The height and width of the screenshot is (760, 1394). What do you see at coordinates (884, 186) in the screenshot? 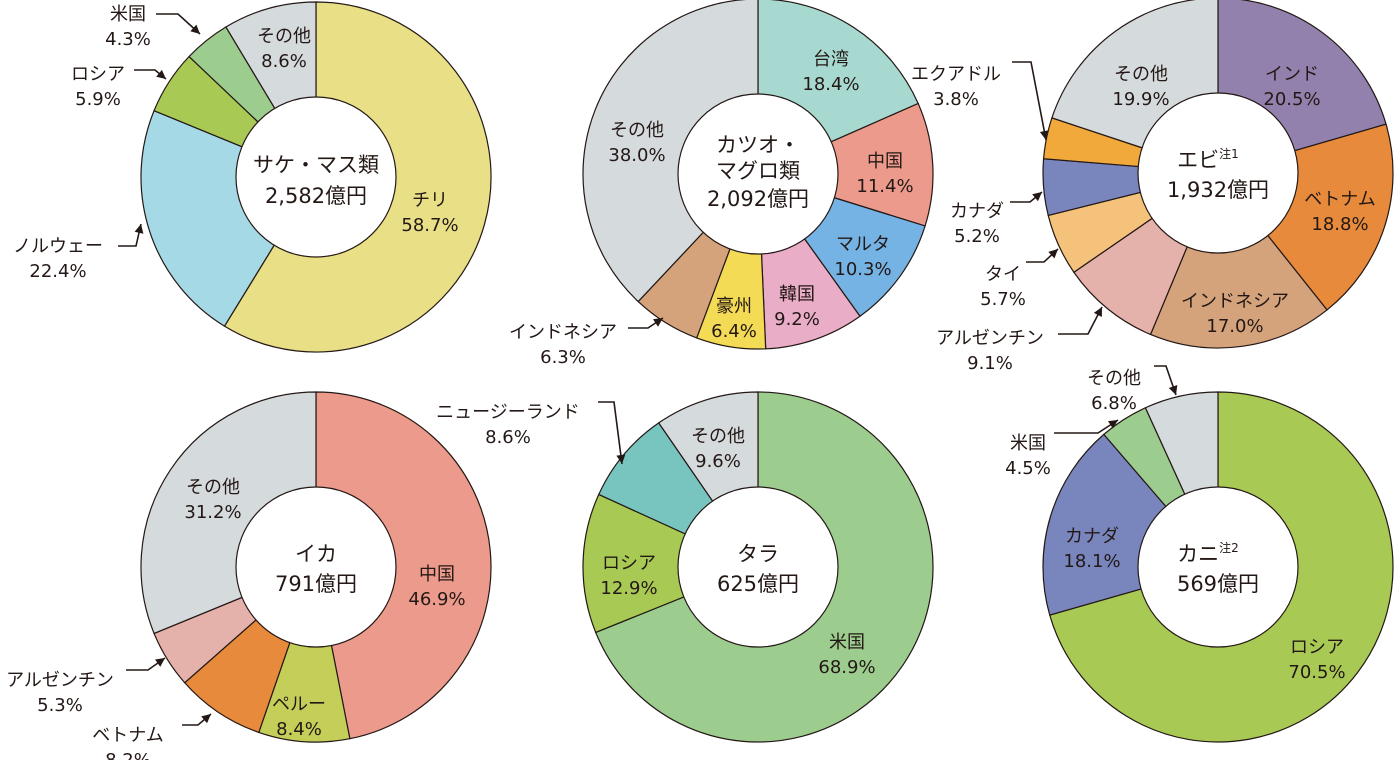
I see `slice-value-label: 11.4%` at bounding box center [884, 186].